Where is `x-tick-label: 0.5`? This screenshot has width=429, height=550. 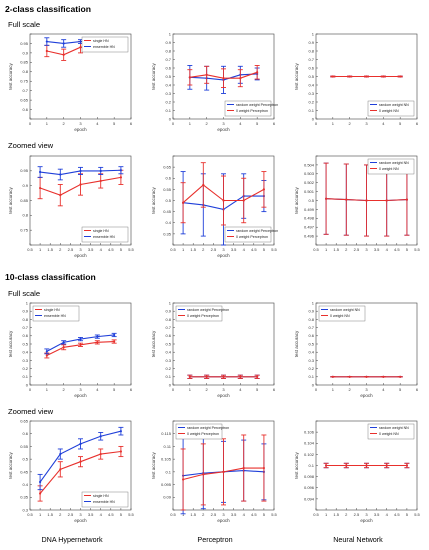
x-tick-label: 0.5 is located at coordinates (316, 249).